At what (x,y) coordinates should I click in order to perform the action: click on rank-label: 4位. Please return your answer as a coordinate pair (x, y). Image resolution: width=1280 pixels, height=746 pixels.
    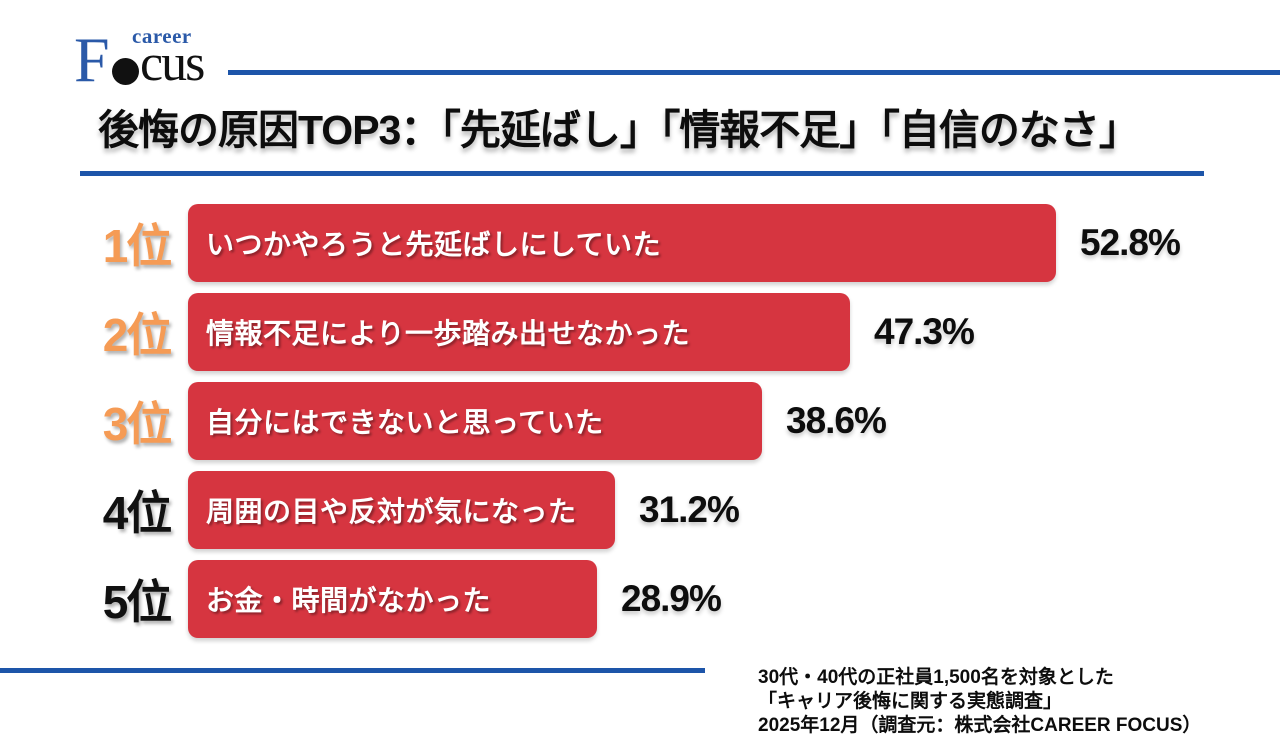
    Looking at the image, I should click on (137, 513).